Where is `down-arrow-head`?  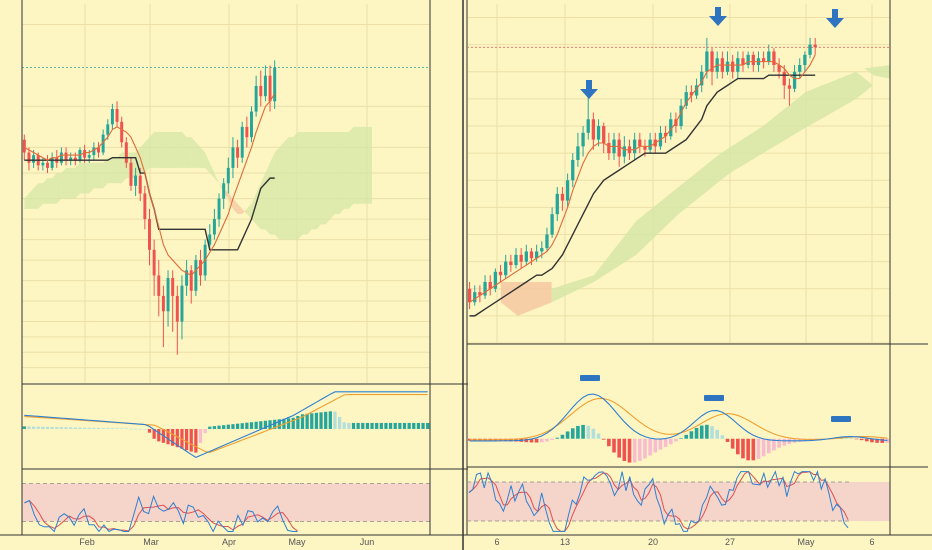
down-arrow-head is located at coordinates (589, 94).